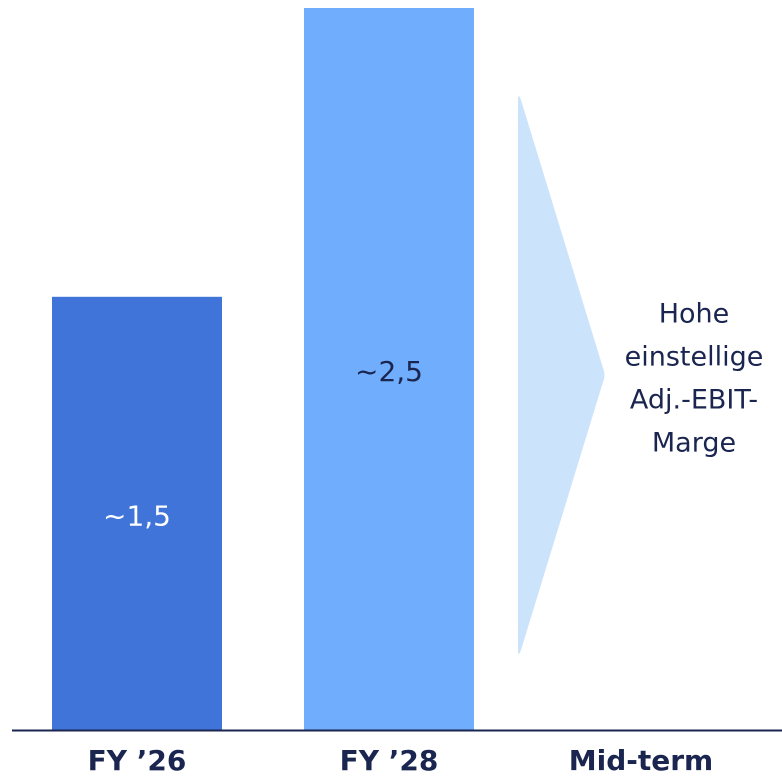 The height and width of the screenshot is (781, 782). Describe the element at coordinates (137, 760) in the screenshot. I see `x-tick-label: FY ’26` at that location.